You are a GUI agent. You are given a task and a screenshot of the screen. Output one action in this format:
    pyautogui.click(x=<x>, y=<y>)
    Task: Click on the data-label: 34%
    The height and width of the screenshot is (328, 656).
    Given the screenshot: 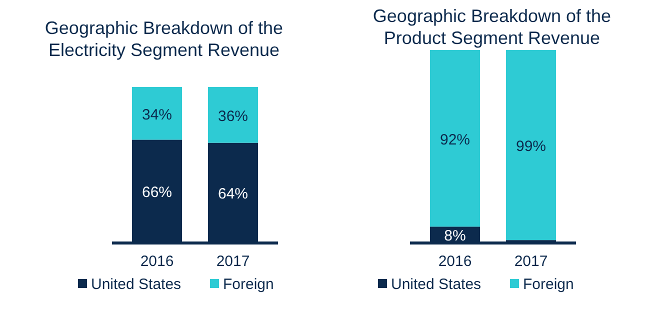 What is the action you would take?
    pyautogui.click(x=157, y=115)
    